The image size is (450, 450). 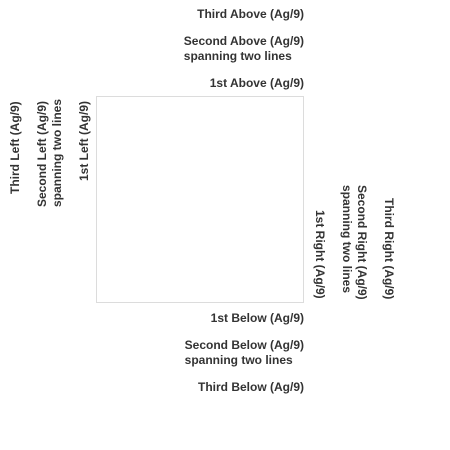 I want to click on third-above-text: Third Above (Ag/9), so click(x=250, y=14).